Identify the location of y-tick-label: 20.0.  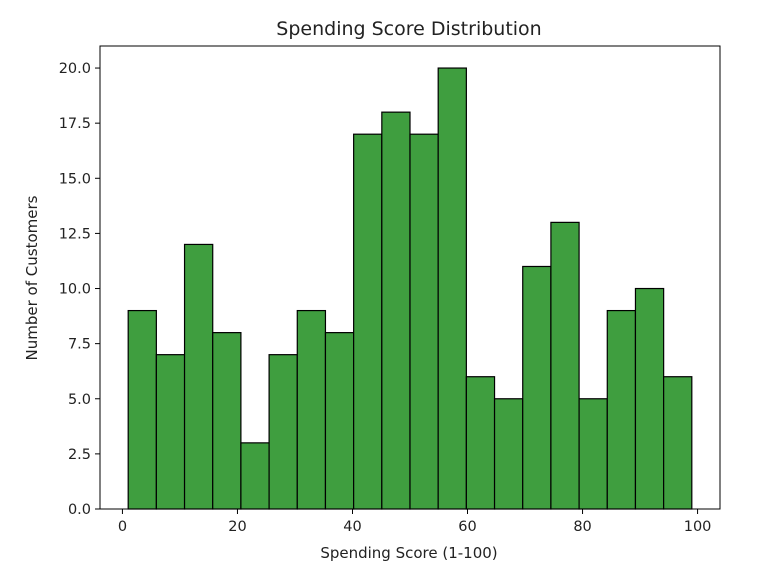
(75, 69).